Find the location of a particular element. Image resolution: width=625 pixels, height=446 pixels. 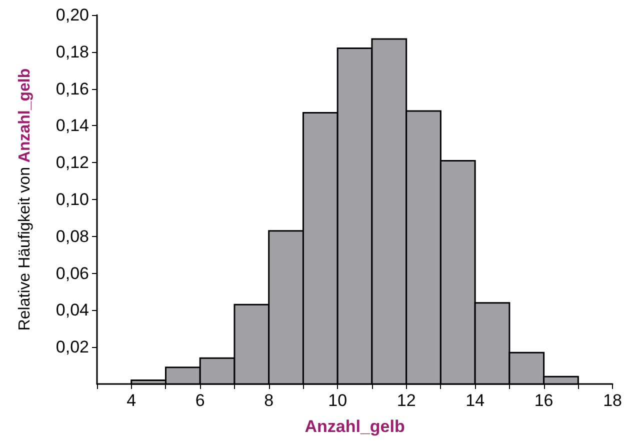

y-tick-label: 0,10 is located at coordinates (72, 199).